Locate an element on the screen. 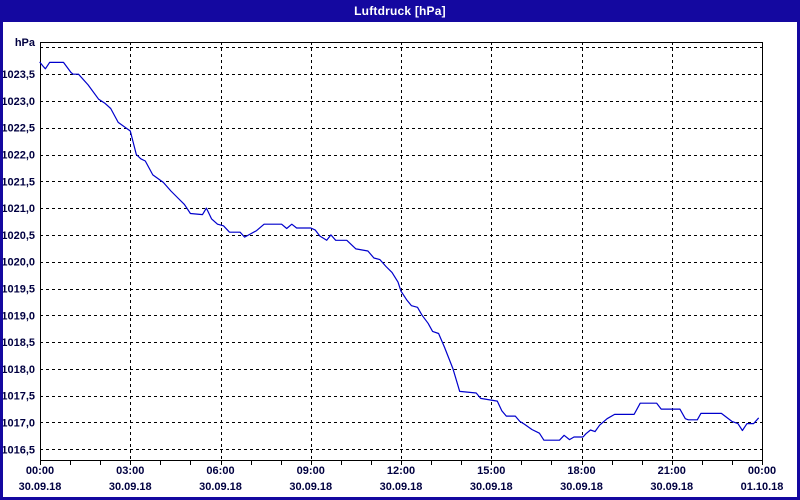 The width and height of the screenshot is (800, 500). x-tick-time-label: 18:00 is located at coordinates (581, 471).